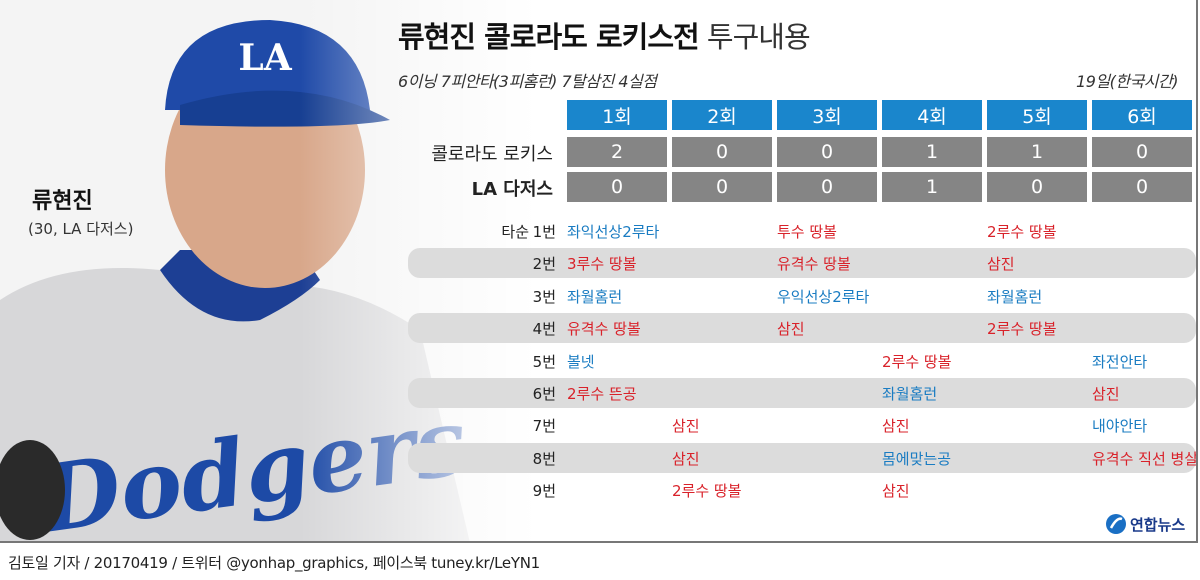 The width and height of the screenshot is (1200, 580). I want to click on batter-label: 7번, so click(544, 426).